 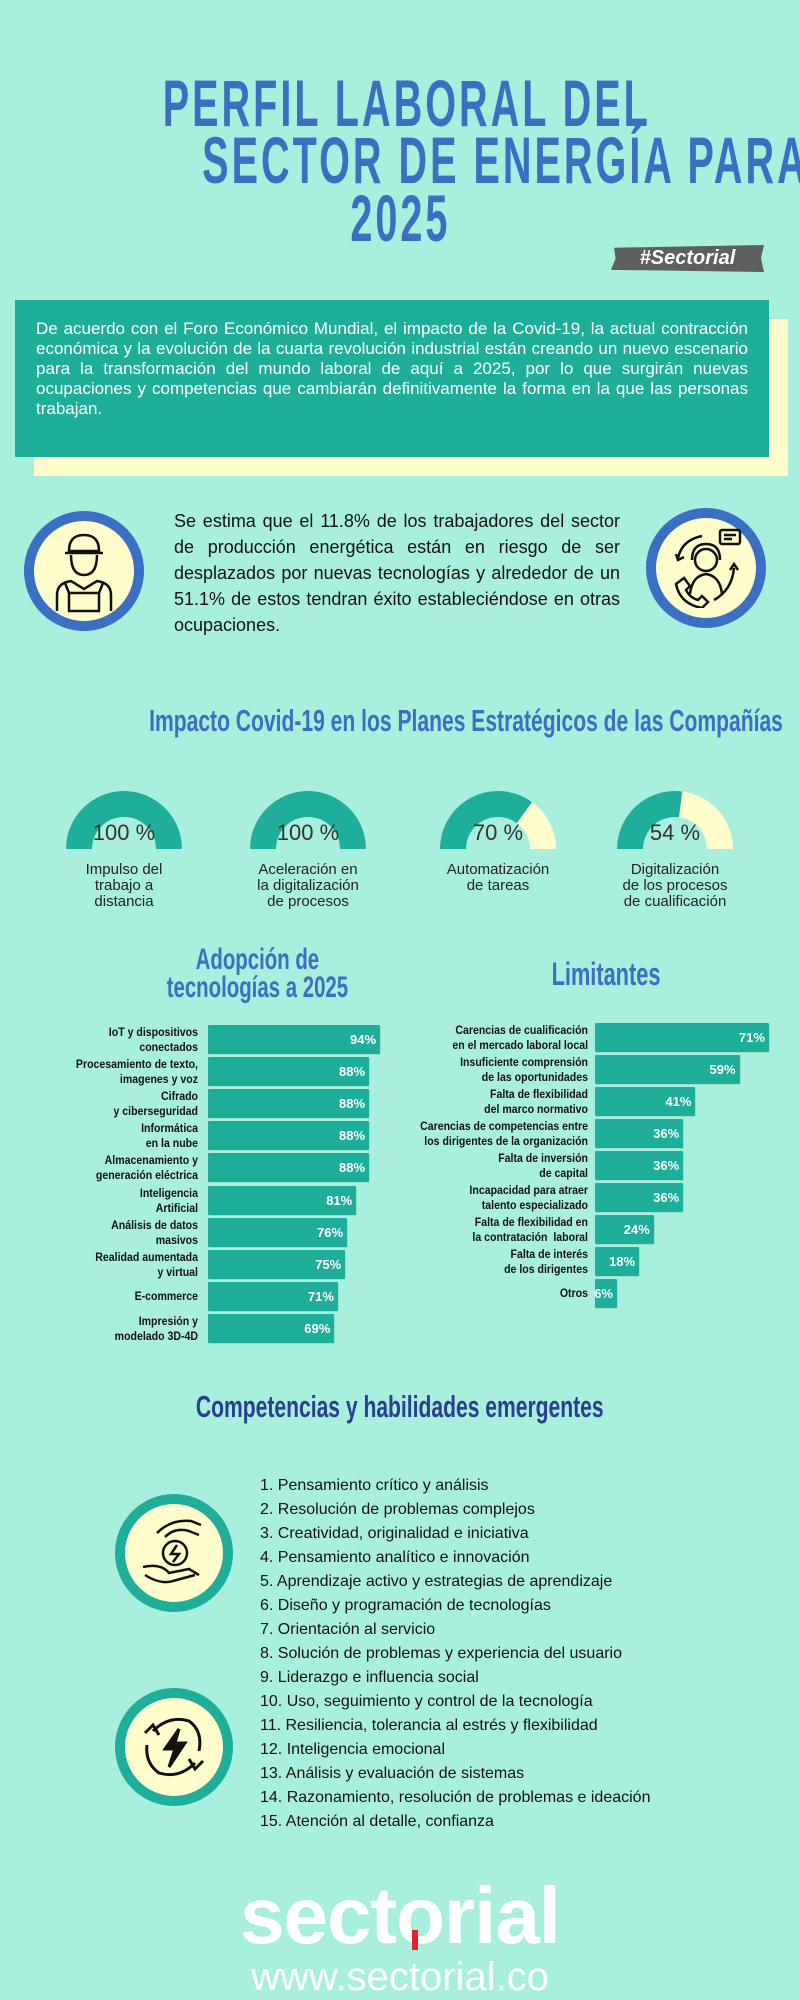 I want to click on gauge-label: Automatización de tareas, so click(x=498, y=877).